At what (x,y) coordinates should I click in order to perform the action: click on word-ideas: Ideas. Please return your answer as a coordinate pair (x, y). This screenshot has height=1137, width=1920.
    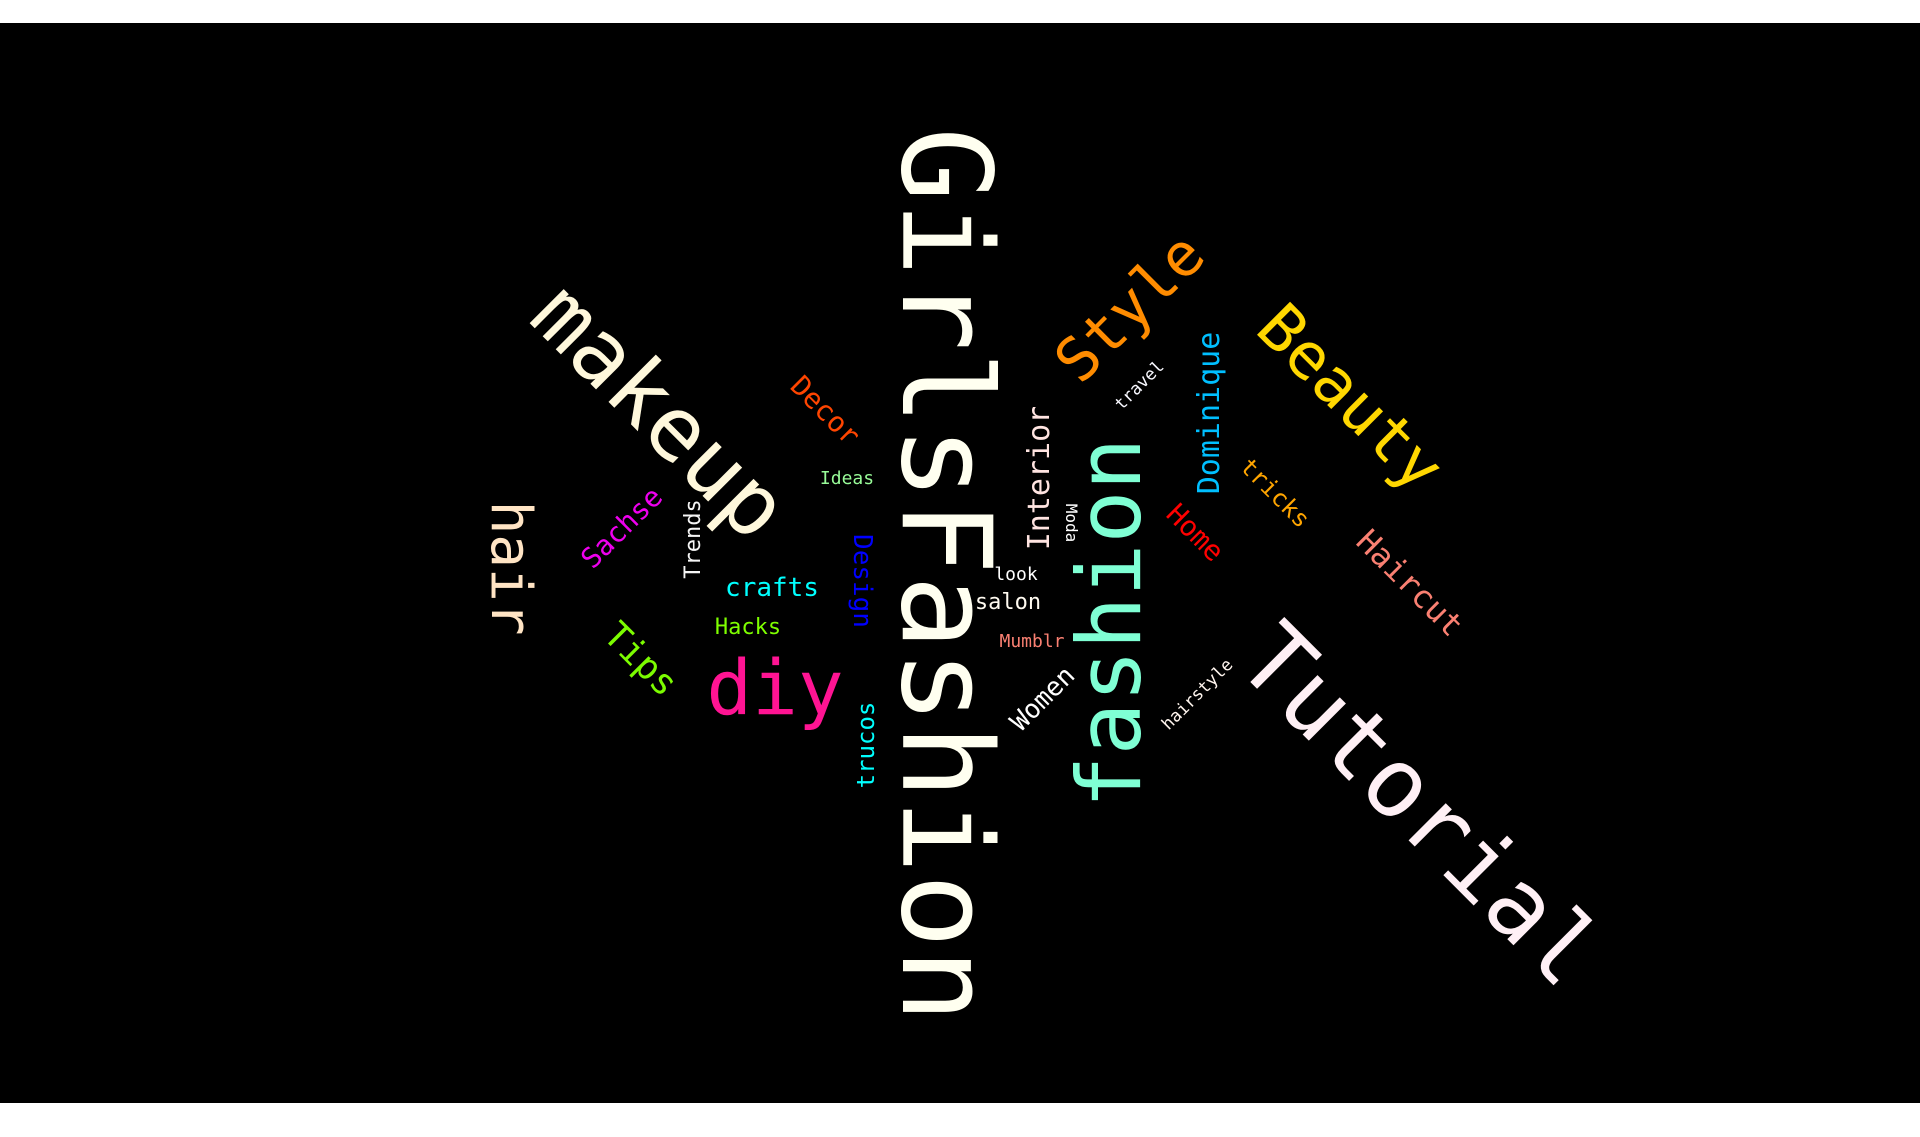
    Looking at the image, I should click on (847, 478).